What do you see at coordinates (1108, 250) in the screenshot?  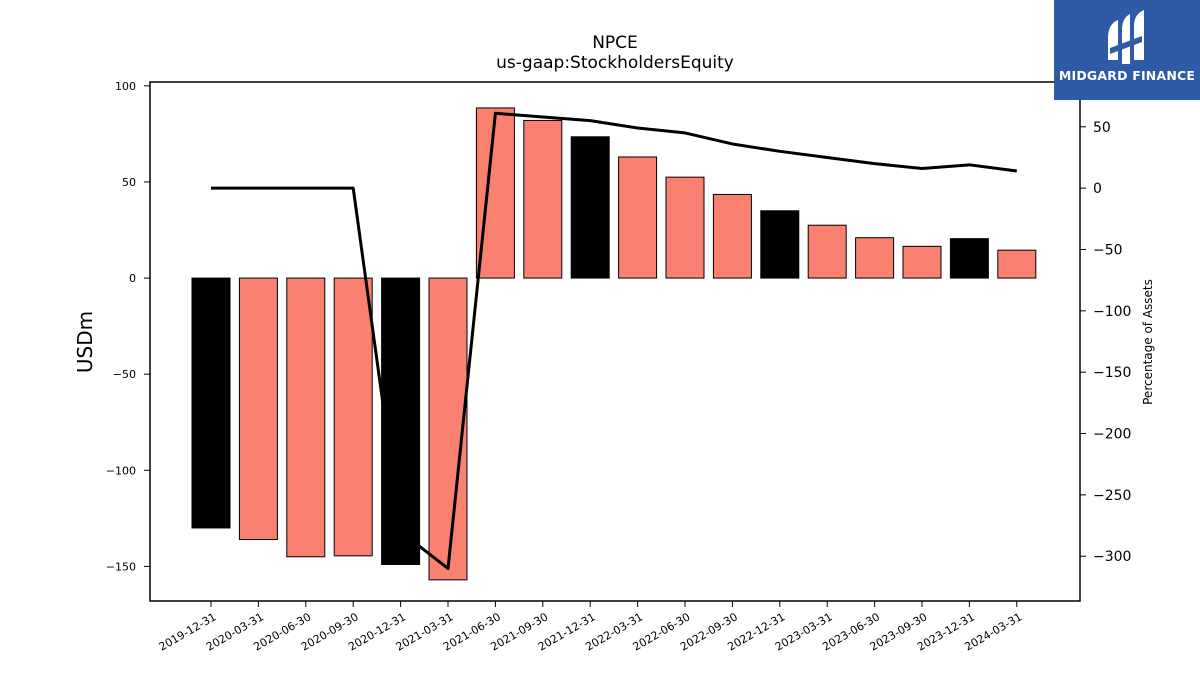 I see `y2-tick-label: −50` at bounding box center [1108, 250].